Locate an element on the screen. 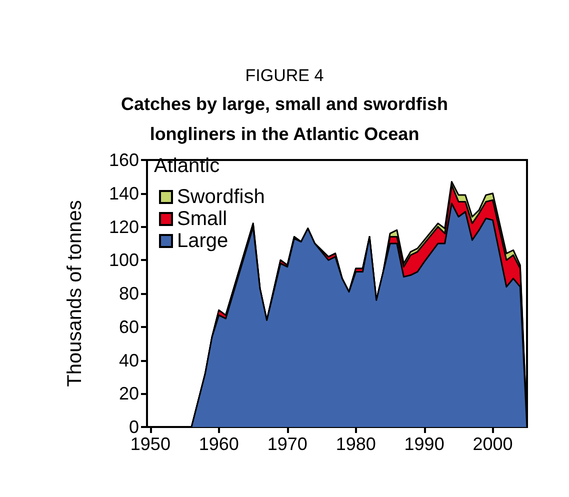 The image size is (569, 497). legend-label: Small is located at coordinates (202, 219).